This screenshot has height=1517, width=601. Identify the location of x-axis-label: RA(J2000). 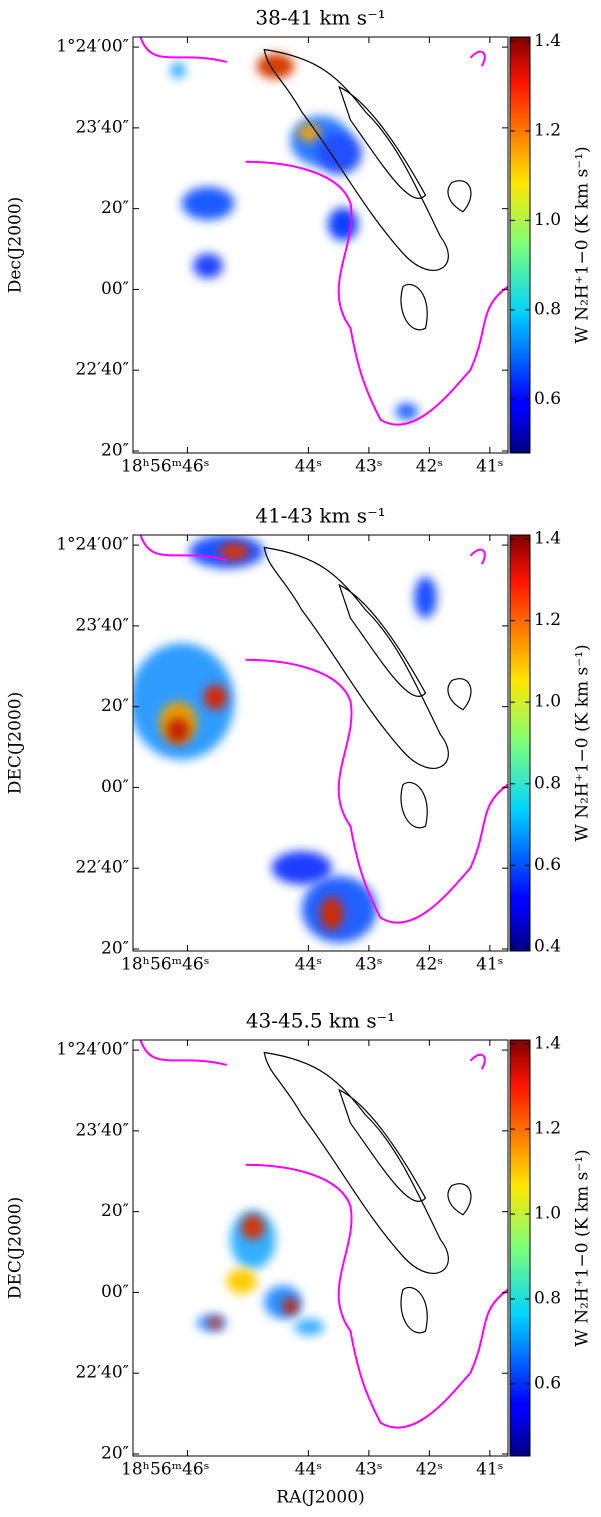
(320, 1498).